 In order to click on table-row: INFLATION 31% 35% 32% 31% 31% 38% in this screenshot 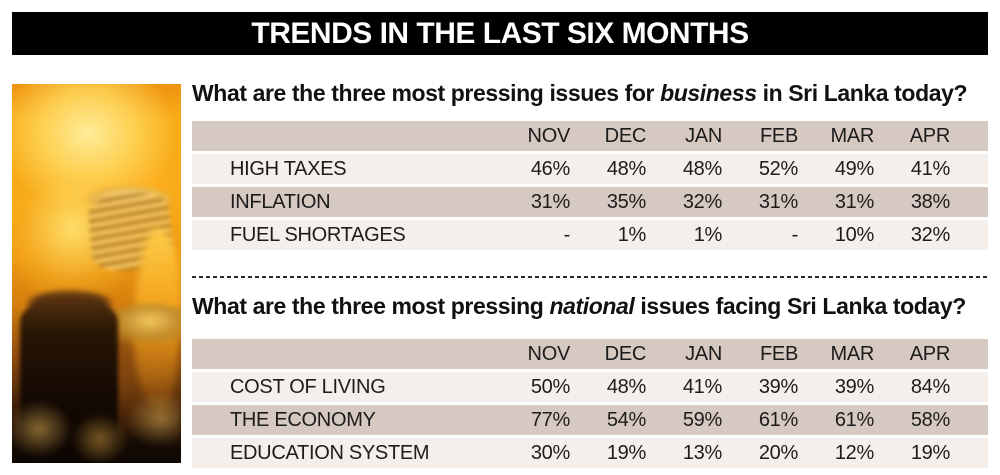, I will do `click(590, 202)`.